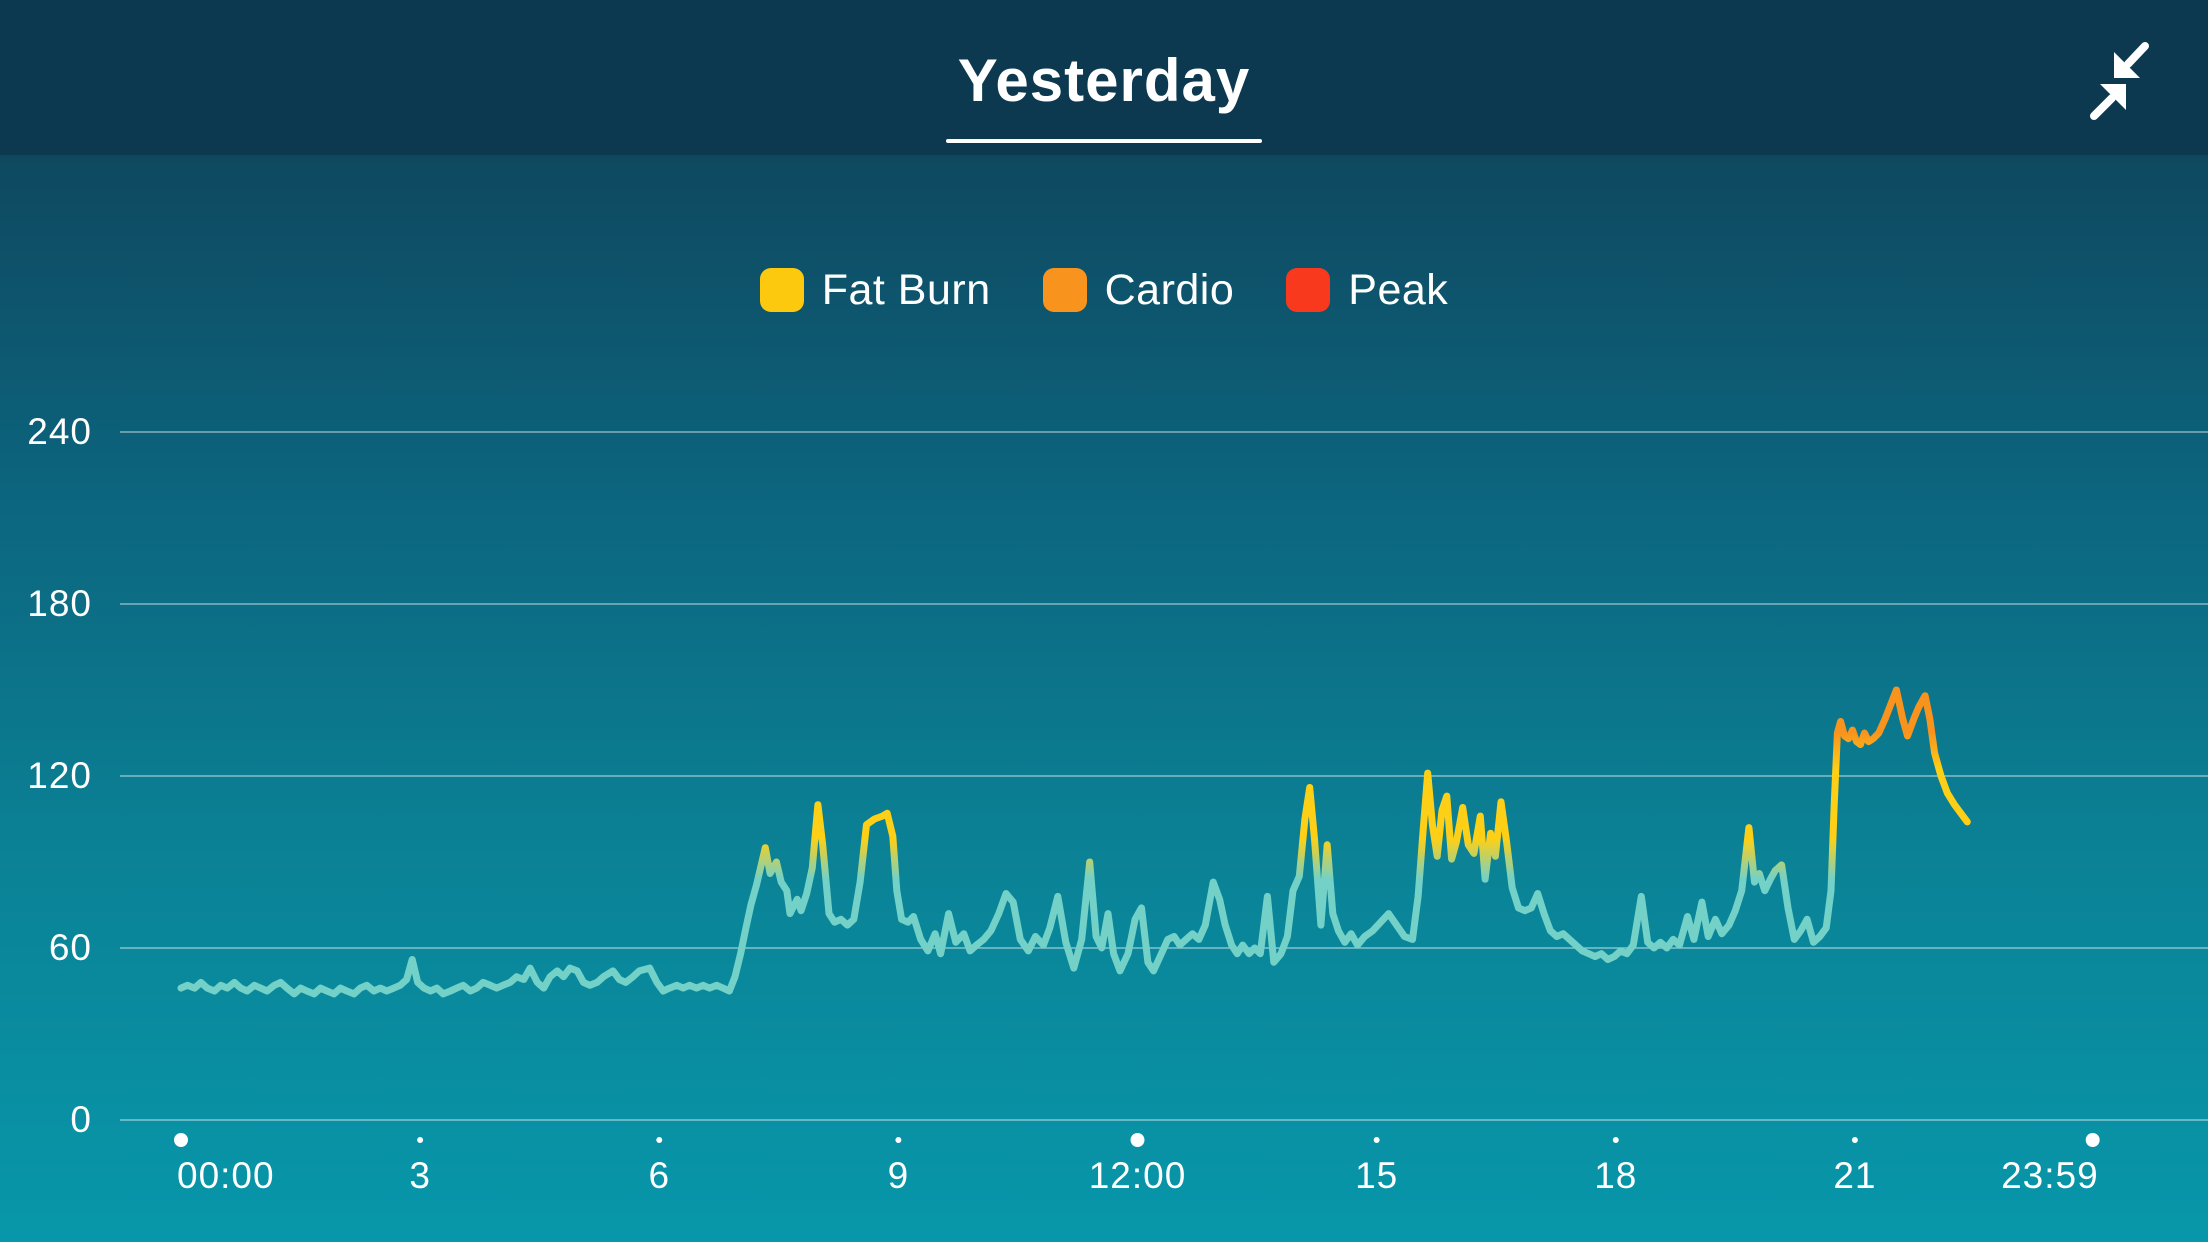  What do you see at coordinates (1064, 290) in the screenshot?
I see `cardio-swatch-icon` at bounding box center [1064, 290].